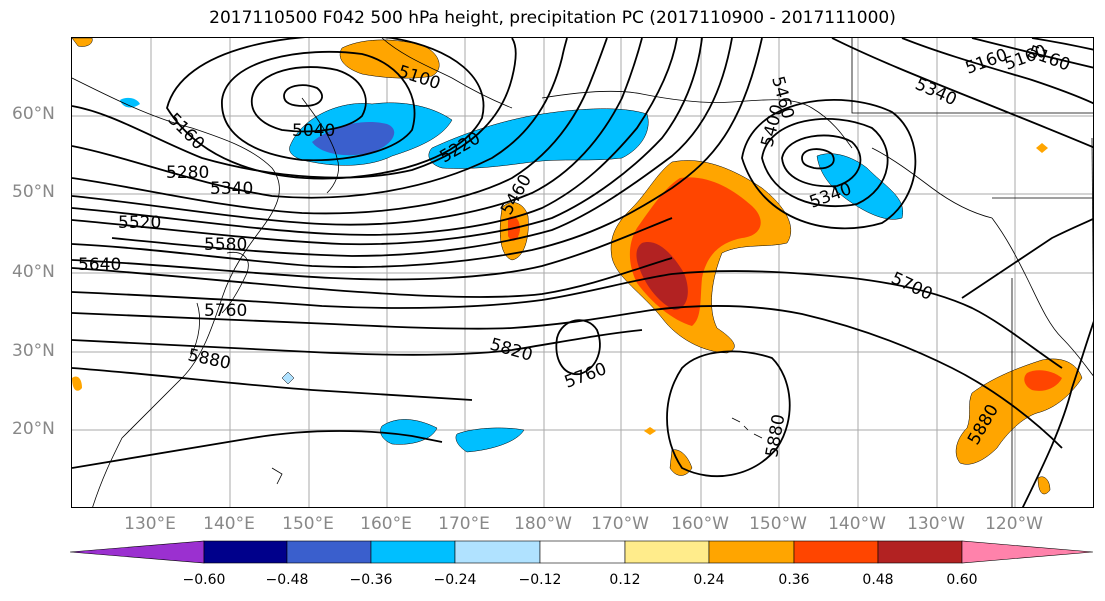 This screenshot has width=1105, height=601. What do you see at coordinates (313, 131) in the screenshot?
I see `contour-label-5040: 5040` at bounding box center [313, 131].